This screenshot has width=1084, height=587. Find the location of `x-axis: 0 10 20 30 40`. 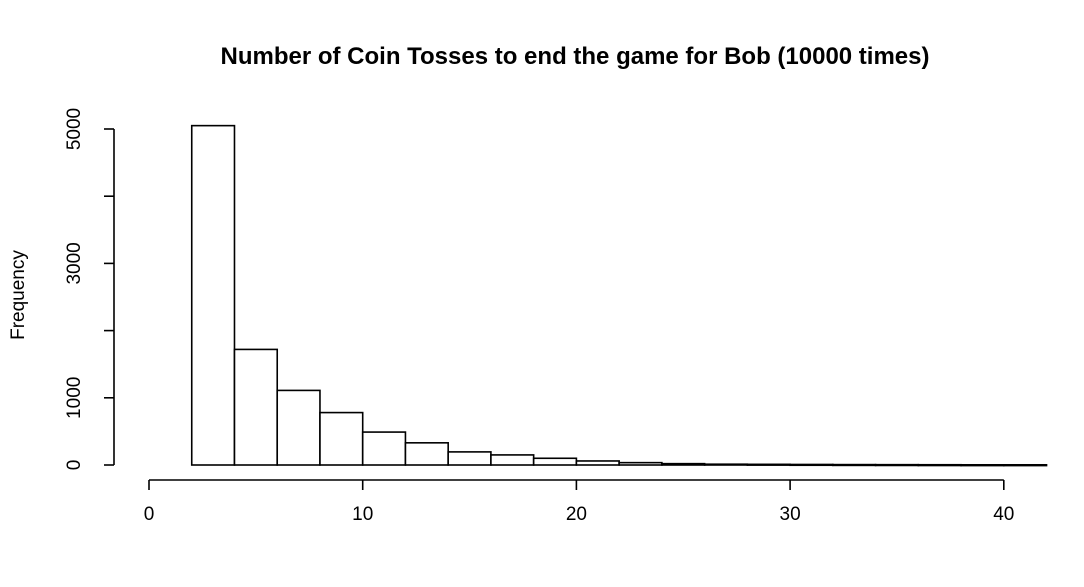

x-axis: 0 10 20 30 40 is located at coordinates (579, 502).